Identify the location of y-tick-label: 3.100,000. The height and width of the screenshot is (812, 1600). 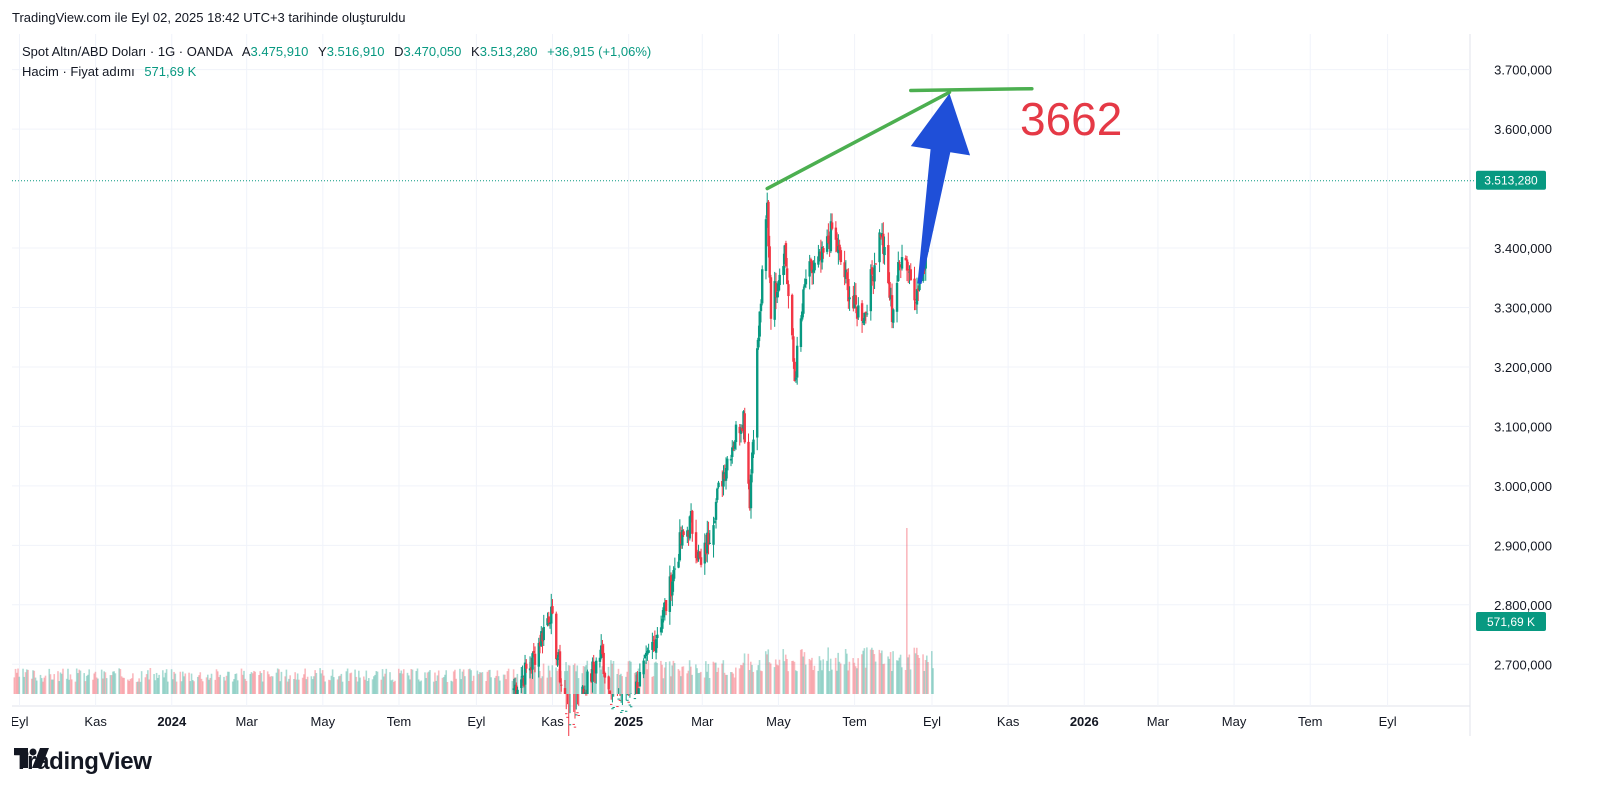
(1523, 426).